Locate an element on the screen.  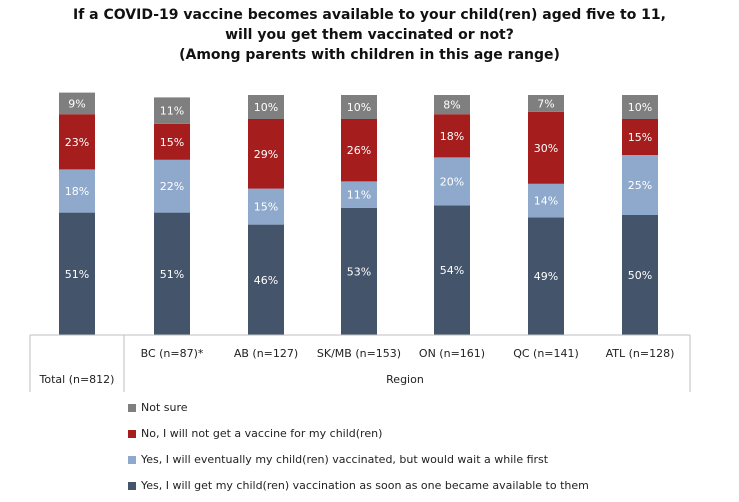
data-label: 23% is located at coordinates (77, 142).